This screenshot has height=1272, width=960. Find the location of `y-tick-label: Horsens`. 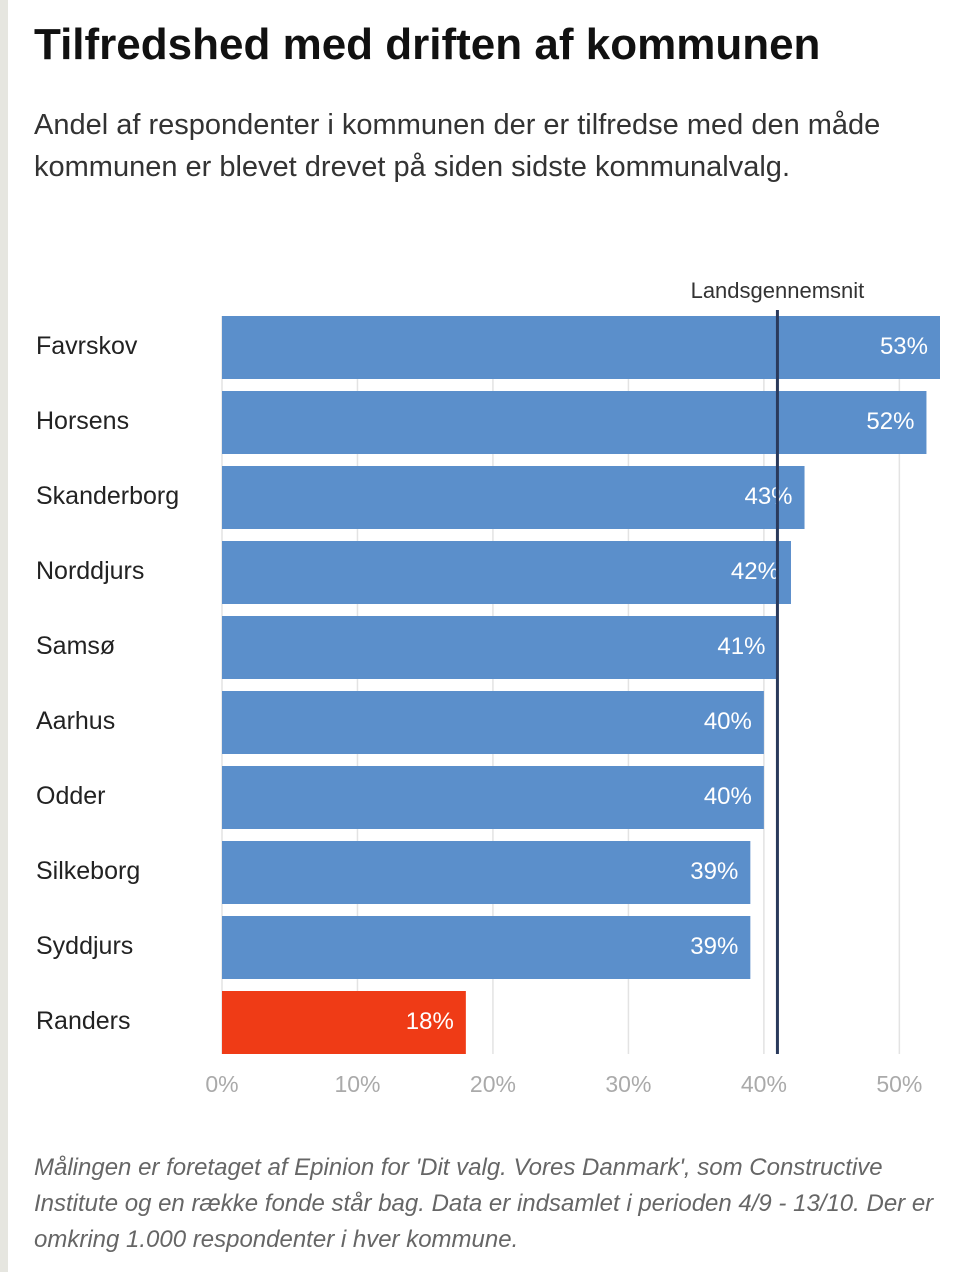

y-tick-label: Horsens is located at coordinates (82, 421).